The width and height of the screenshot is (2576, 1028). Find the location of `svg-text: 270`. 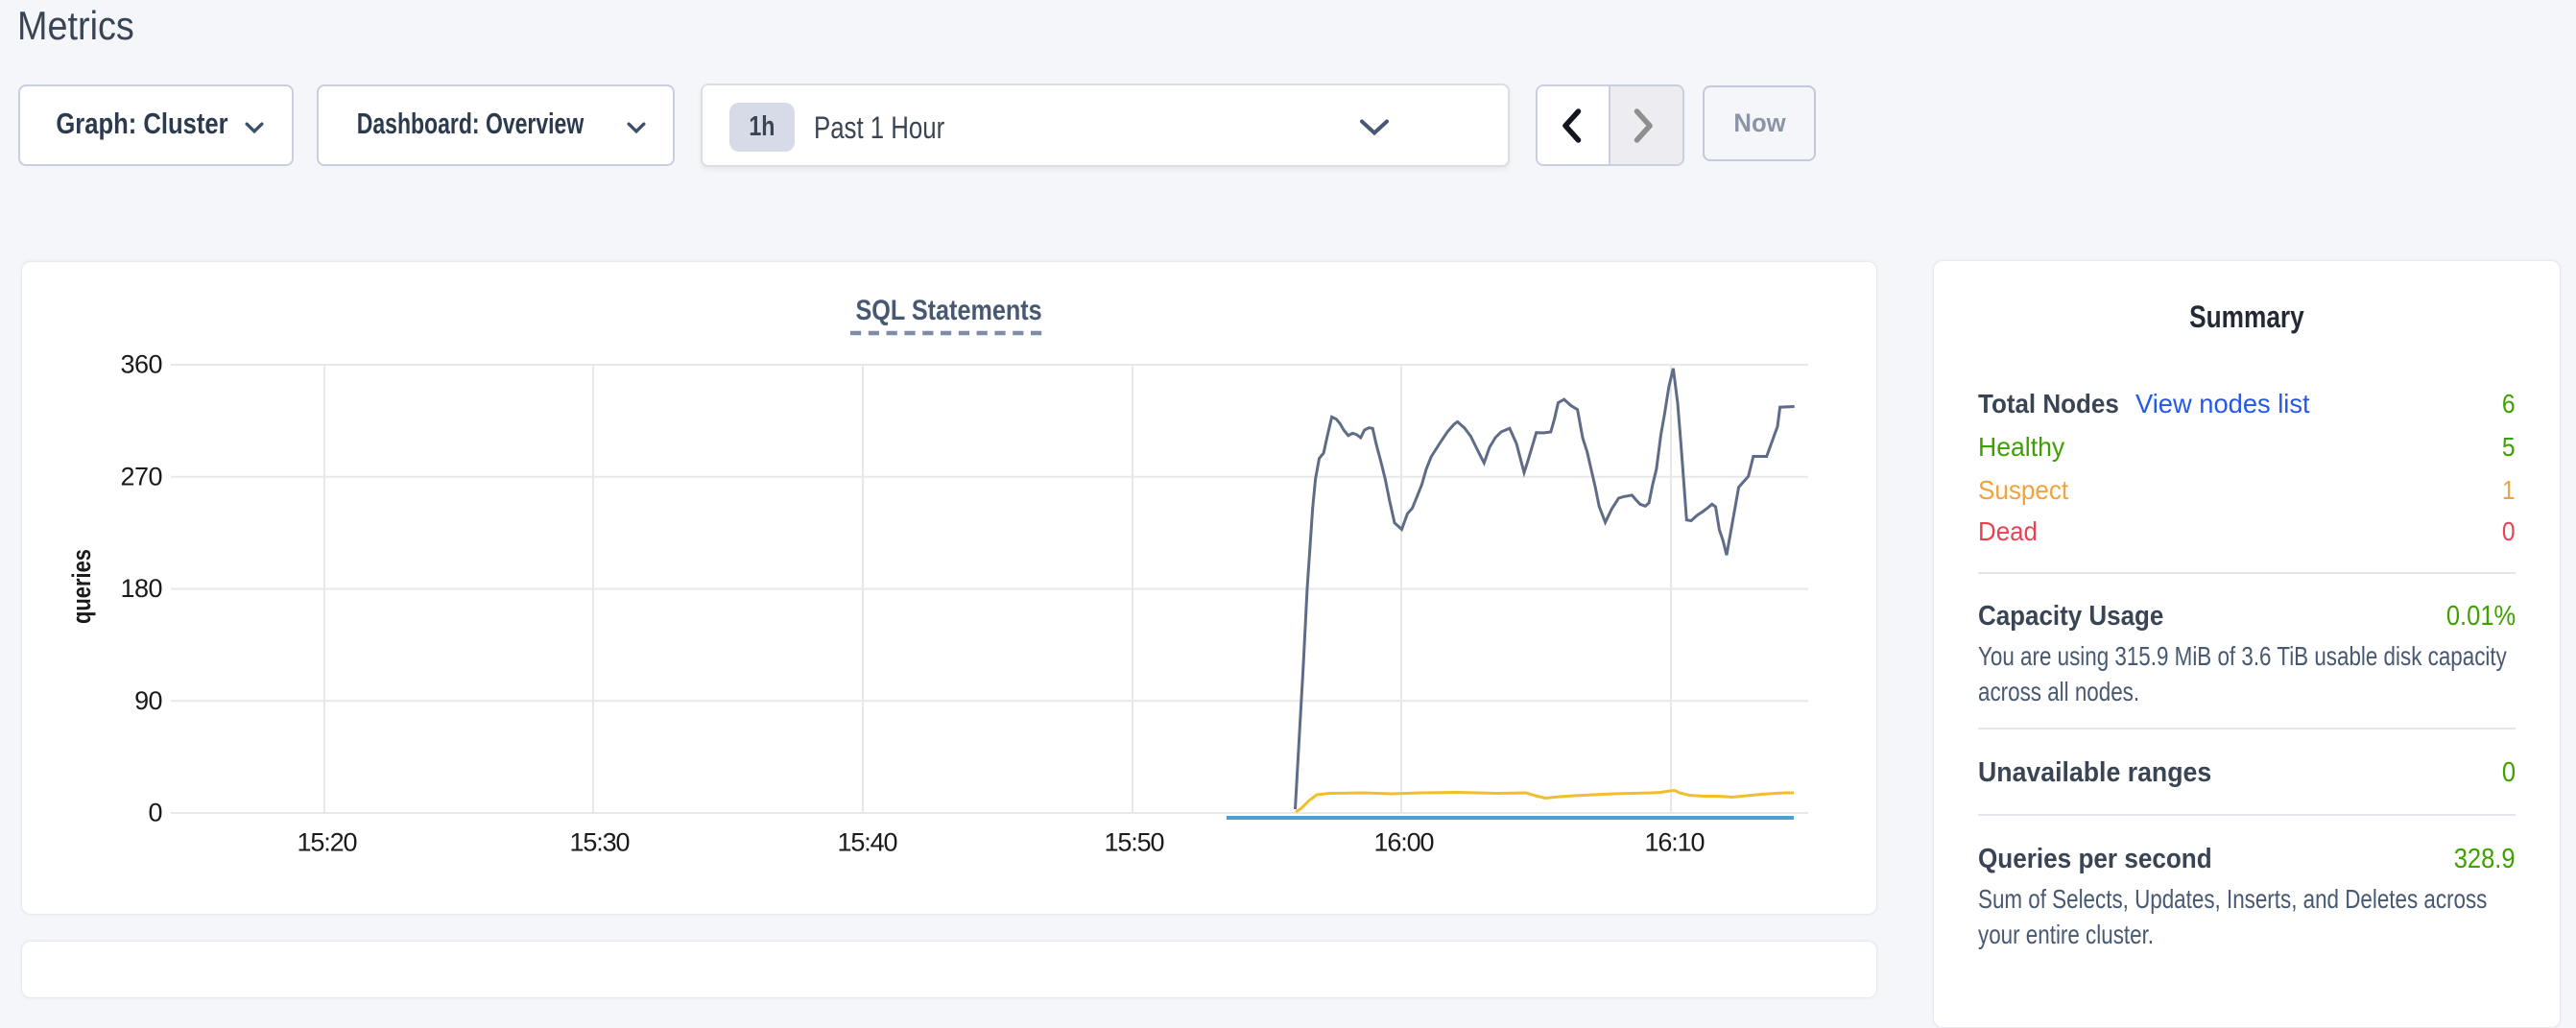

svg-text: 270 is located at coordinates (142, 476).